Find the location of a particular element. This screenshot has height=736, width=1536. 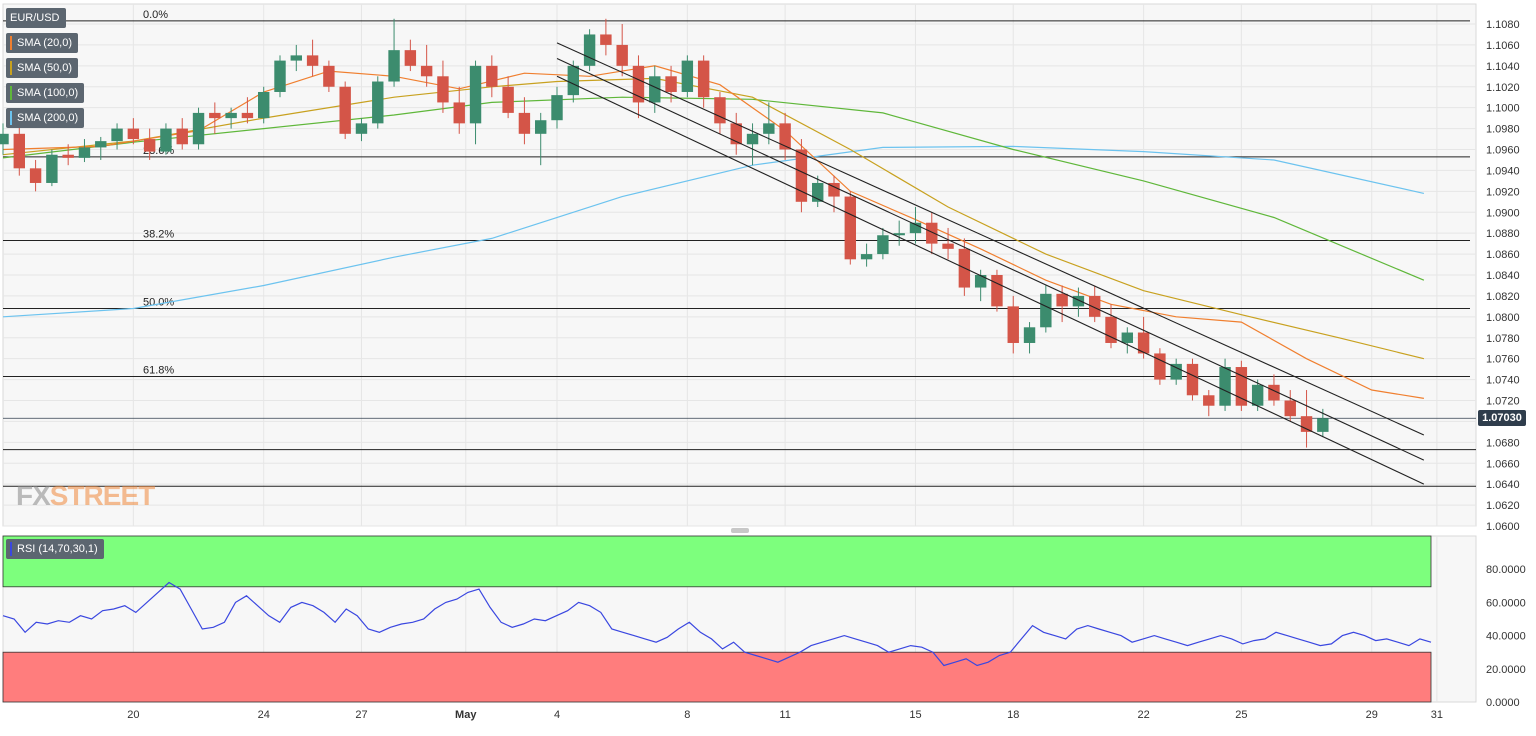

watermark-fx: FX is located at coordinates (33, 495).